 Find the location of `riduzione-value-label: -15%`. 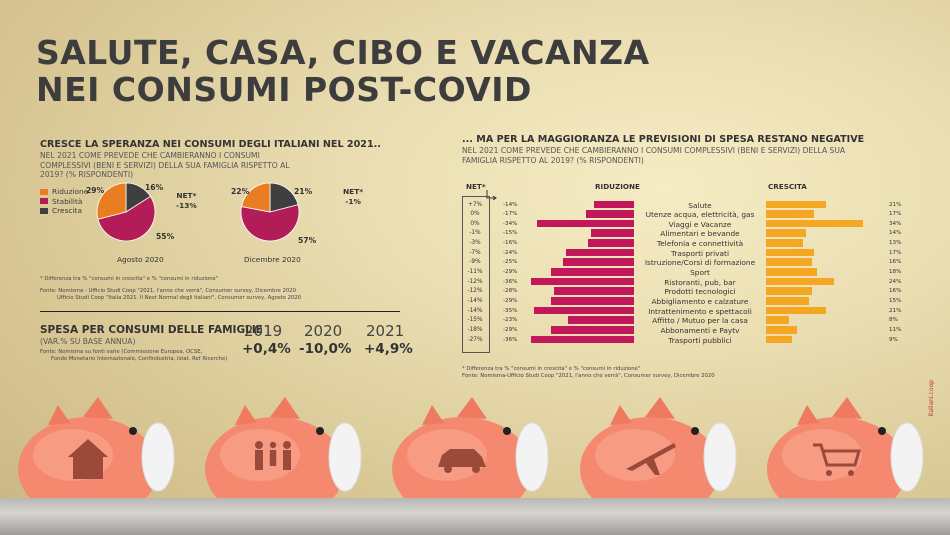

riduzione-value-label: -15% is located at coordinates (510, 233).